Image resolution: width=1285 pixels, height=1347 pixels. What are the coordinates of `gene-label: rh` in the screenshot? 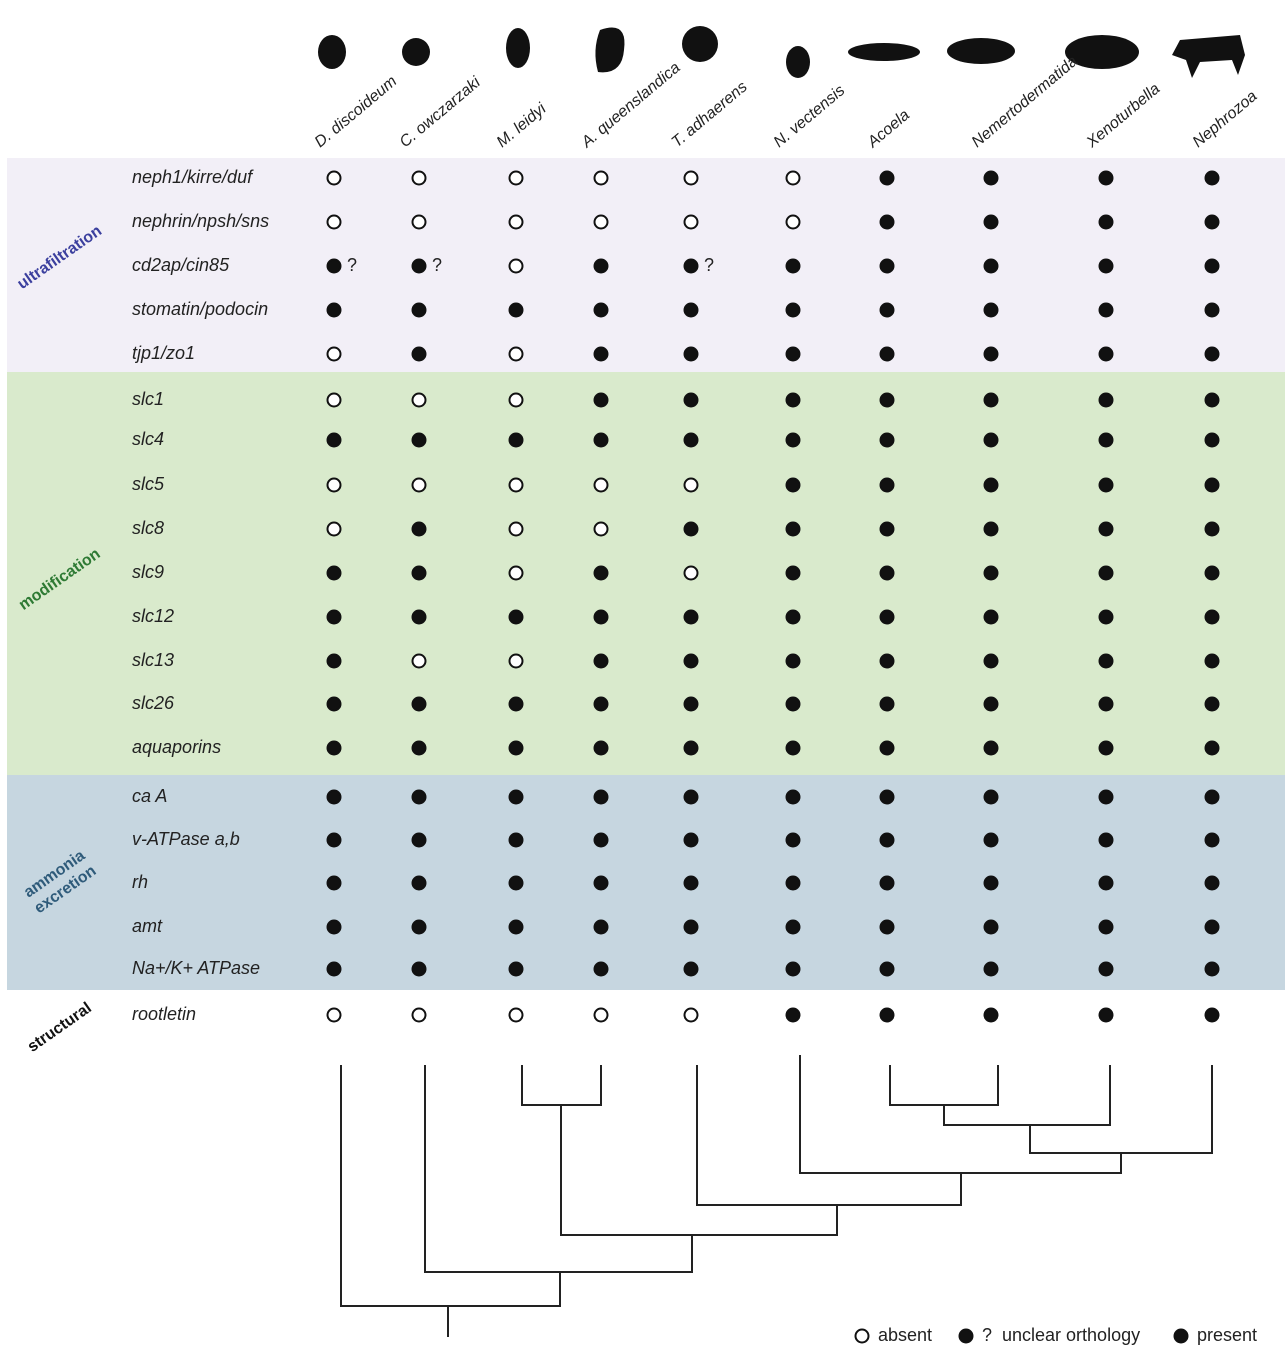 It's located at (140, 882).